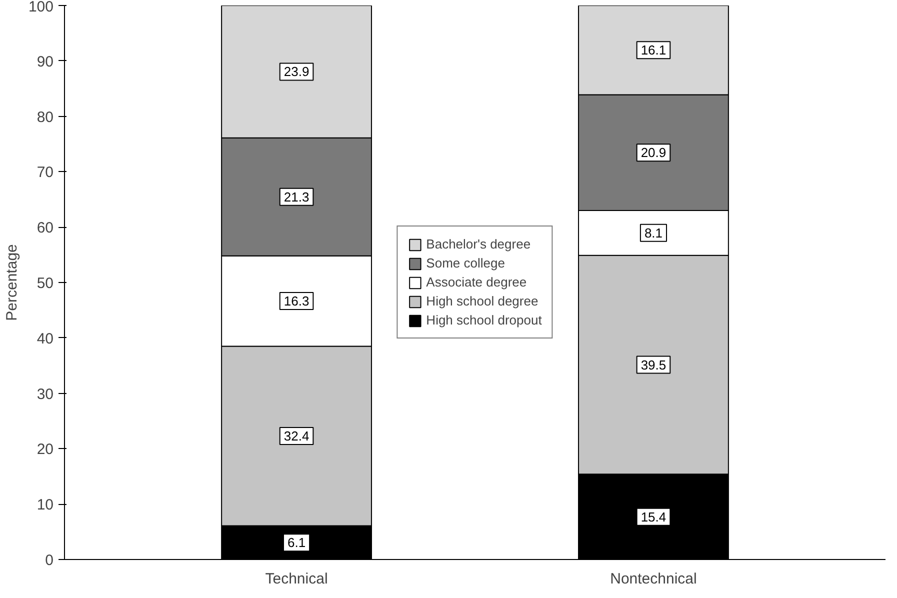 Image resolution: width=897 pixels, height=598 pixels. What do you see at coordinates (296, 579) in the screenshot?
I see `x-tick-label: Technical` at bounding box center [296, 579].